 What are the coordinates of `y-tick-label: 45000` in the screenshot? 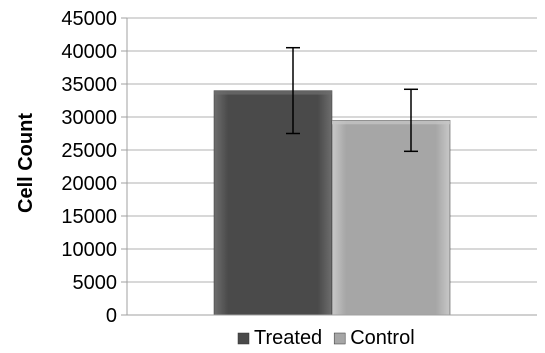 It's located at (89, 19).